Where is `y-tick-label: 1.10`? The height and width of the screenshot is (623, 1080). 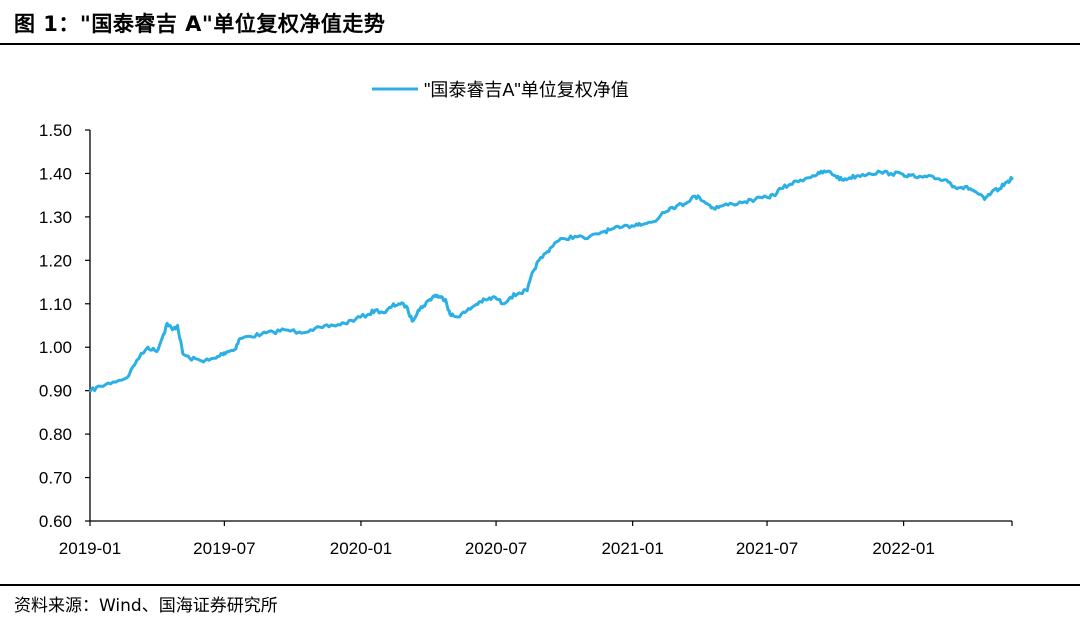
y-tick-label: 1.10 is located at coordinates (55, 304).